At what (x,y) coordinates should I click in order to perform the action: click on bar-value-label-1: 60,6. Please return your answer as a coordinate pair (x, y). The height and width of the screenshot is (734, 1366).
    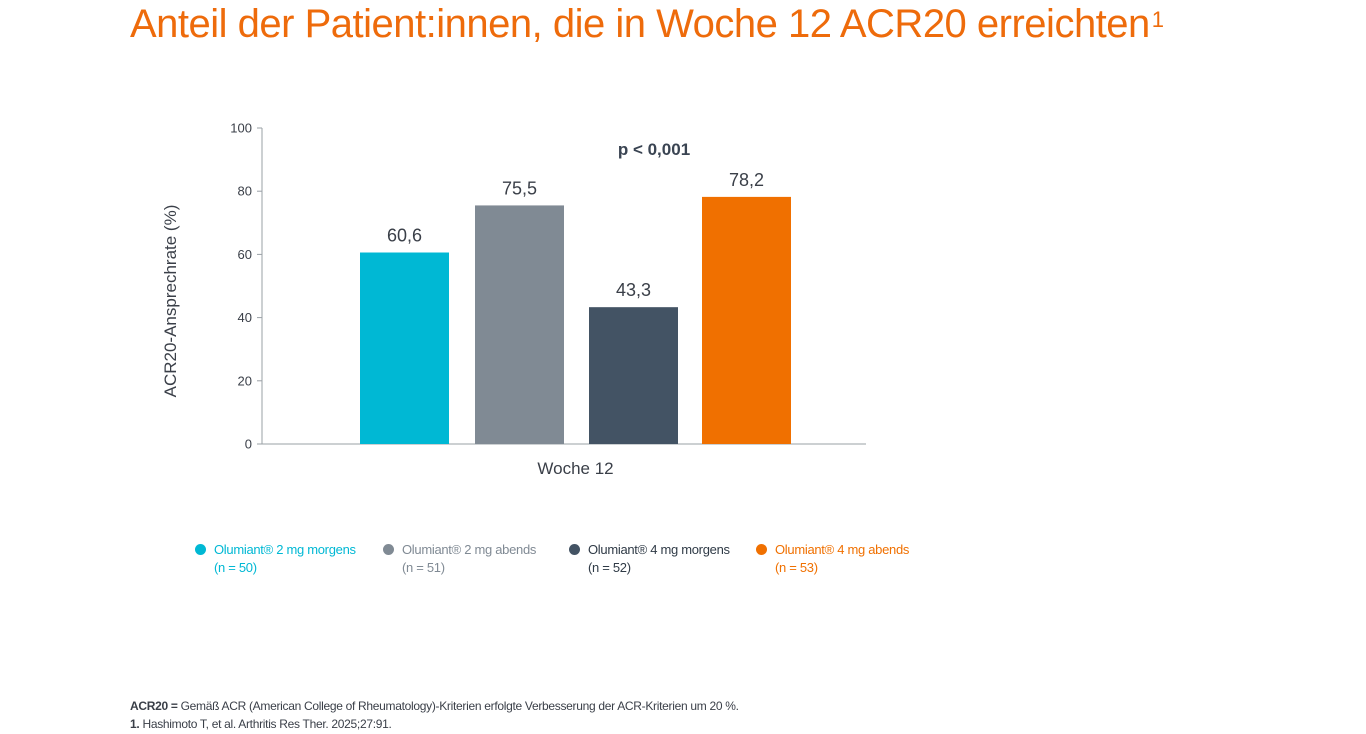
    Looking at the image, I should click on (404, 236).